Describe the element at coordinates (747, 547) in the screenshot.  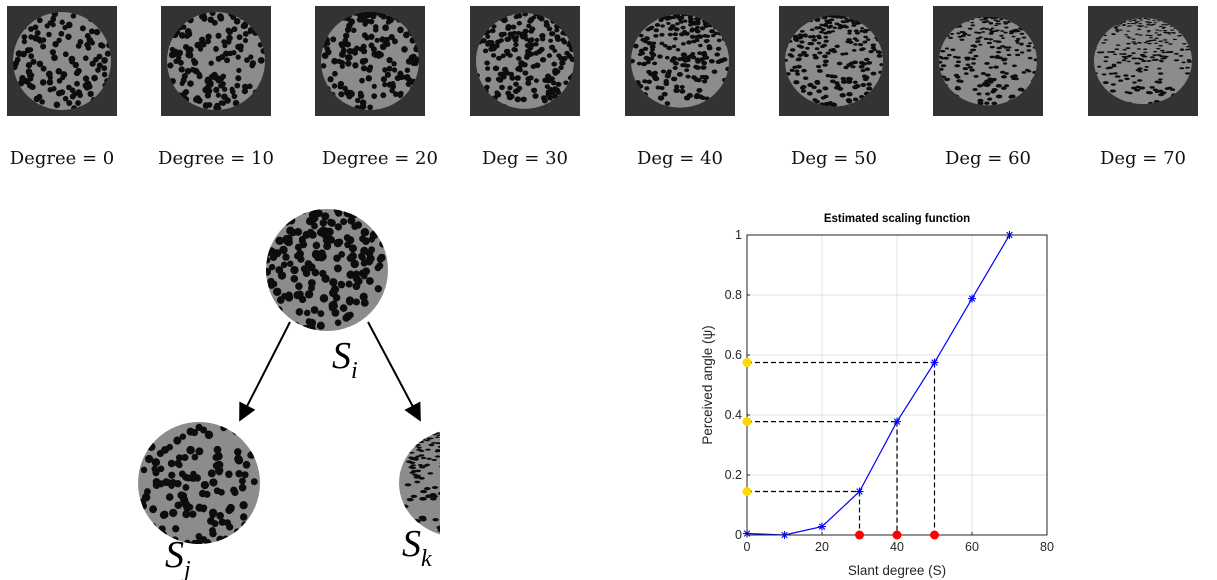
I see `x-tick-label: 0` at that location.